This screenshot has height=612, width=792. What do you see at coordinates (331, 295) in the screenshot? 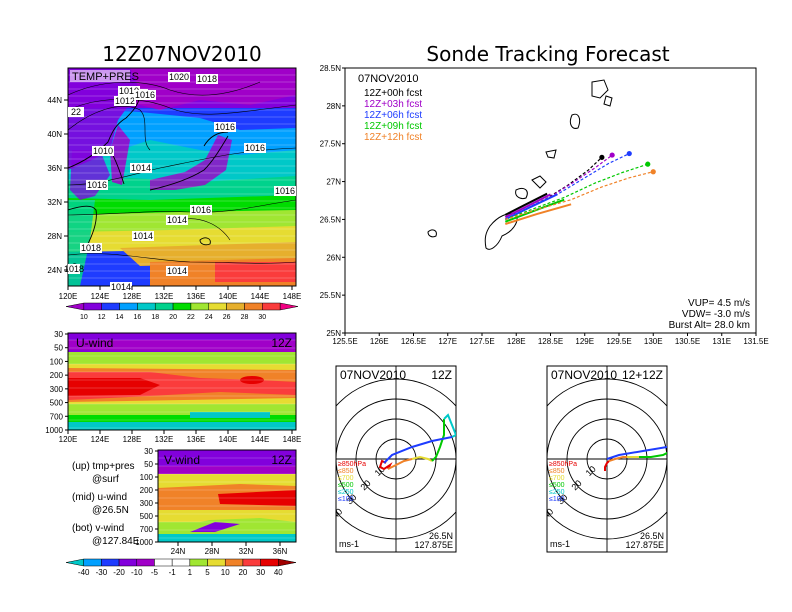
I see `y-tick-label: 25.5N` at bounding box center [331, 295].